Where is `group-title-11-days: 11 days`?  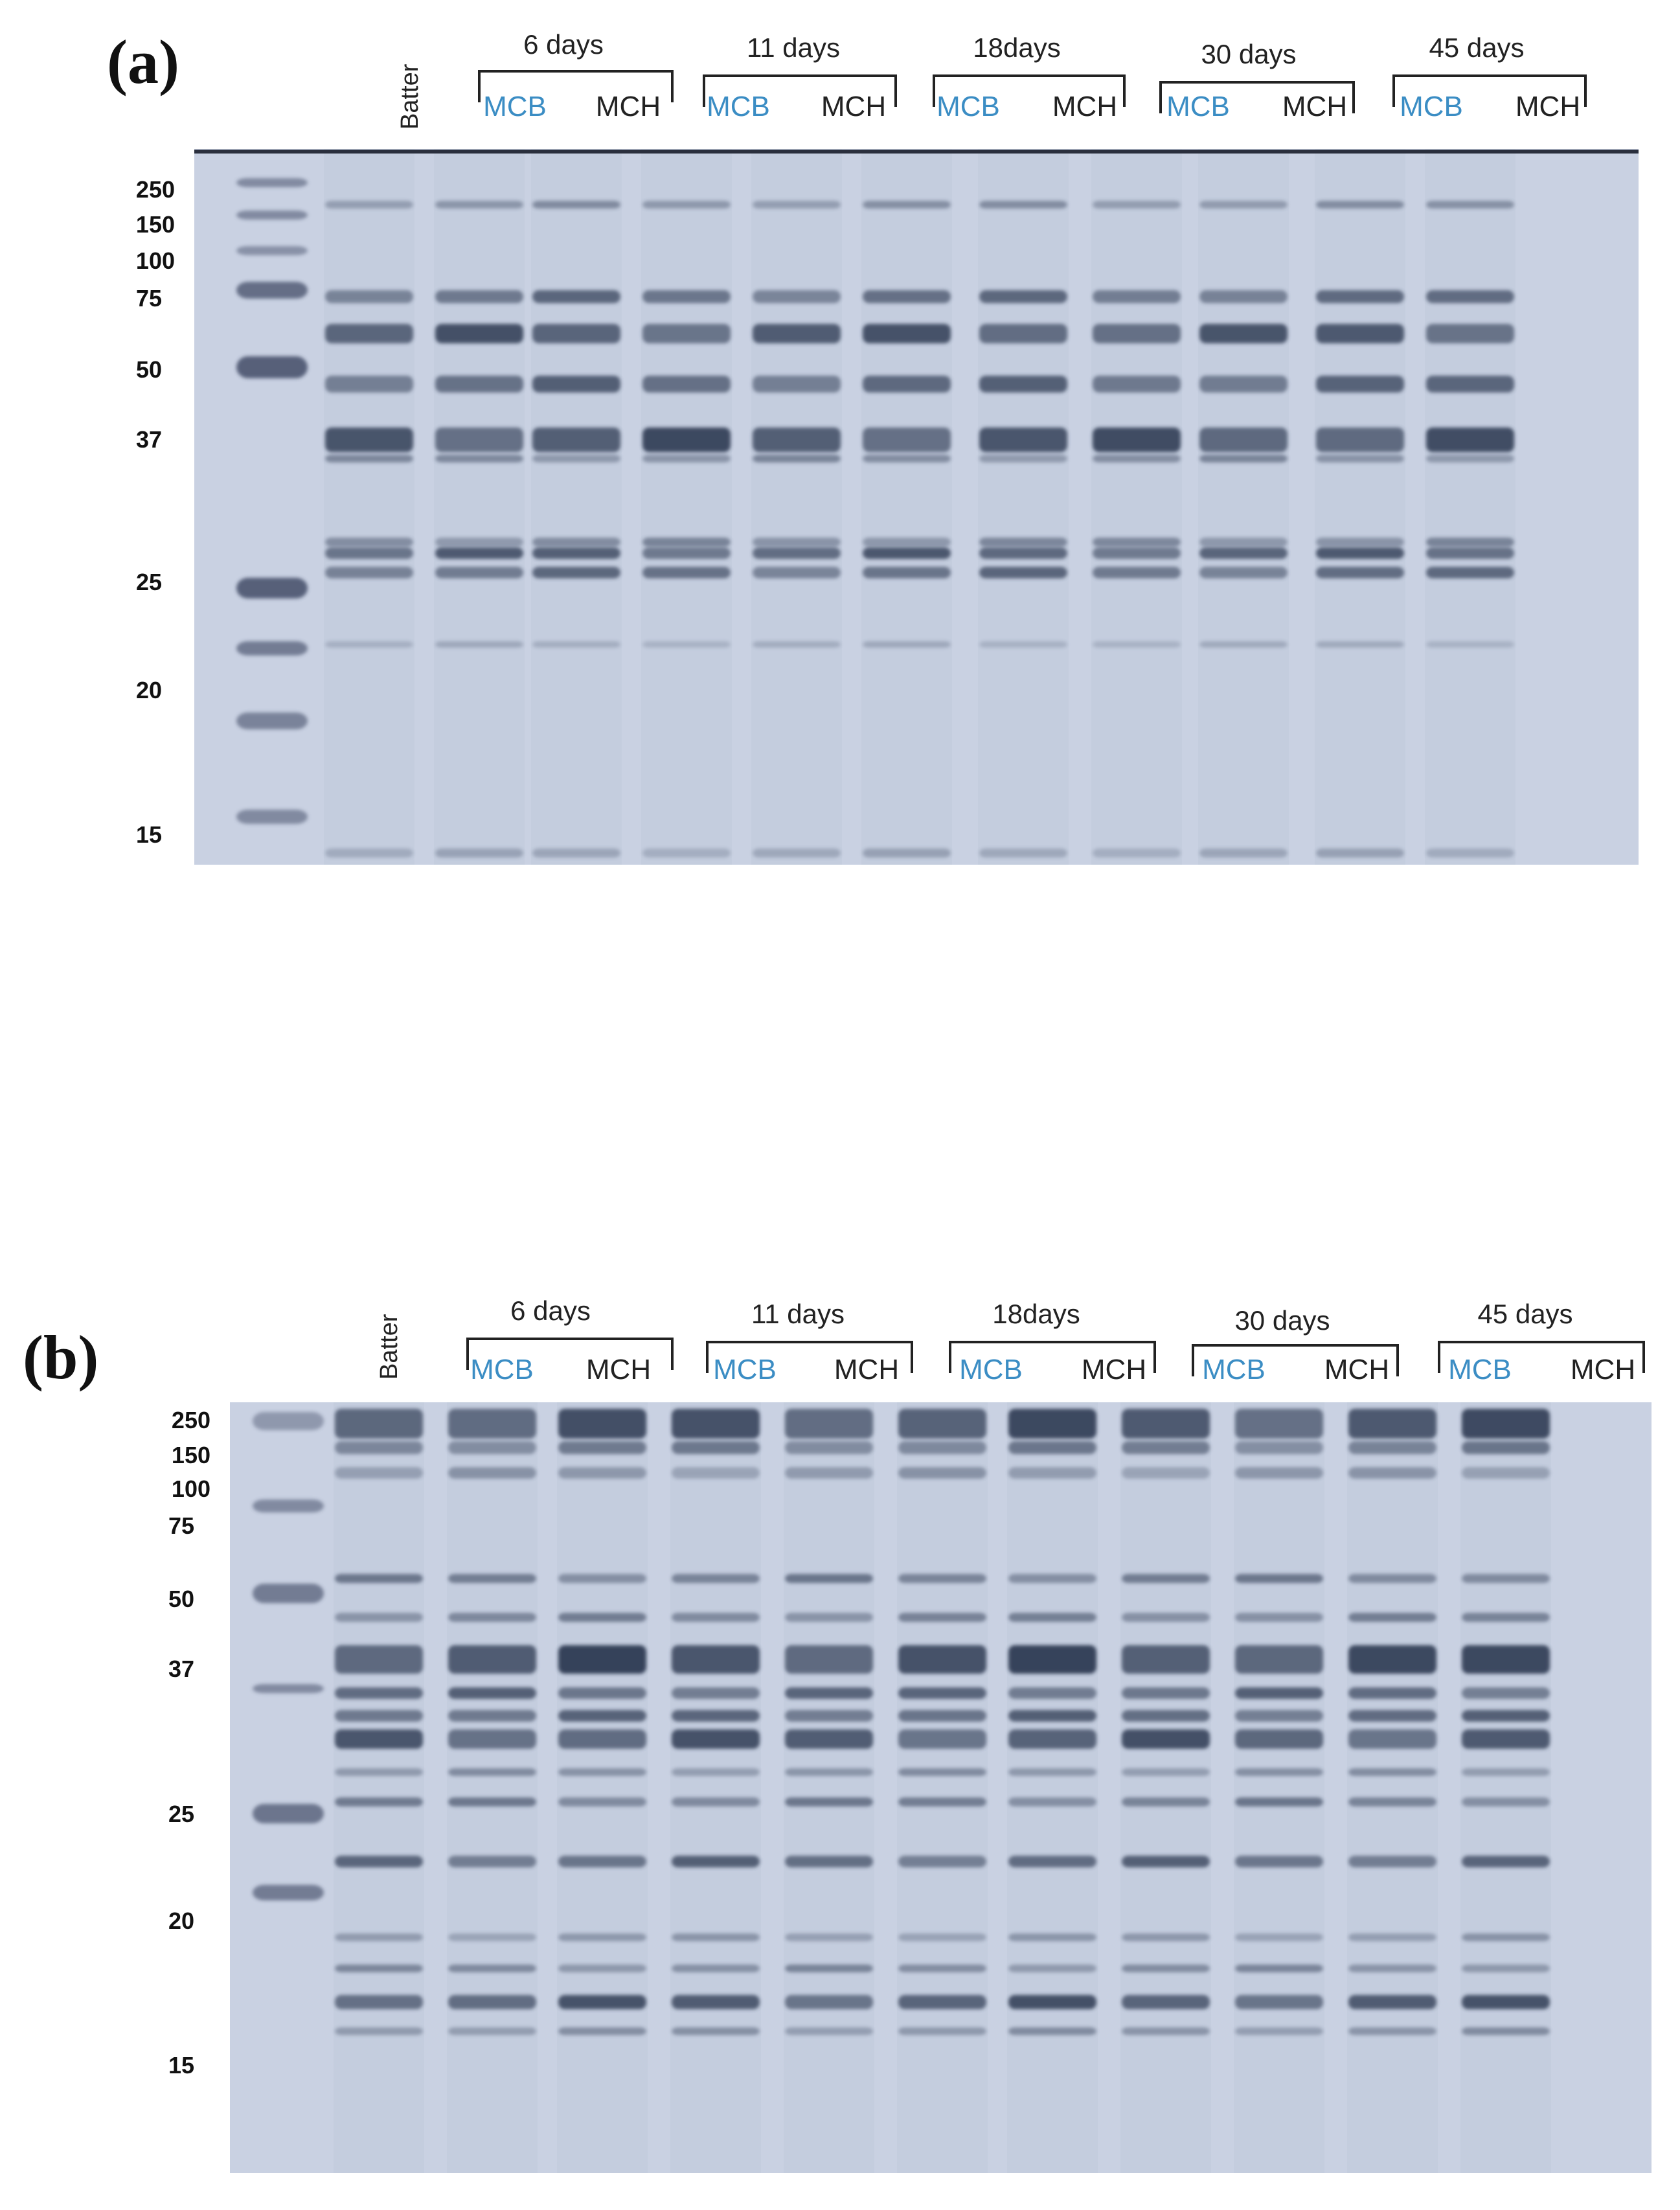
group-title-11-days: 11 days is located at coordinates (798, 1314).